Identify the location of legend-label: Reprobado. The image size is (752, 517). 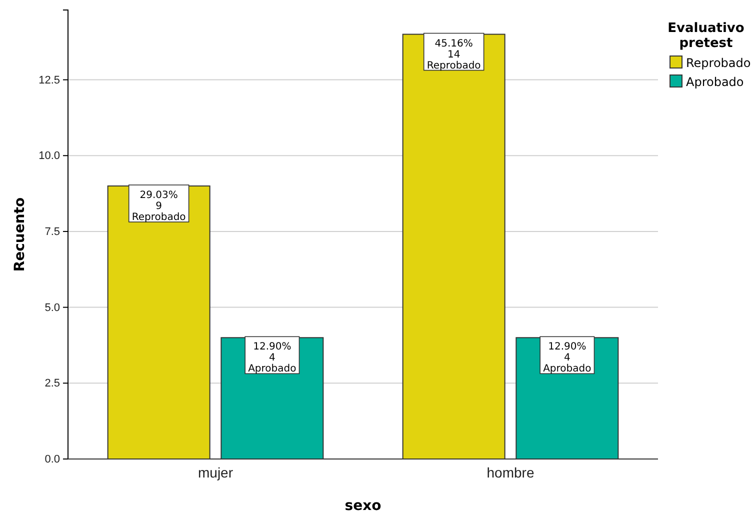
(718, 63).